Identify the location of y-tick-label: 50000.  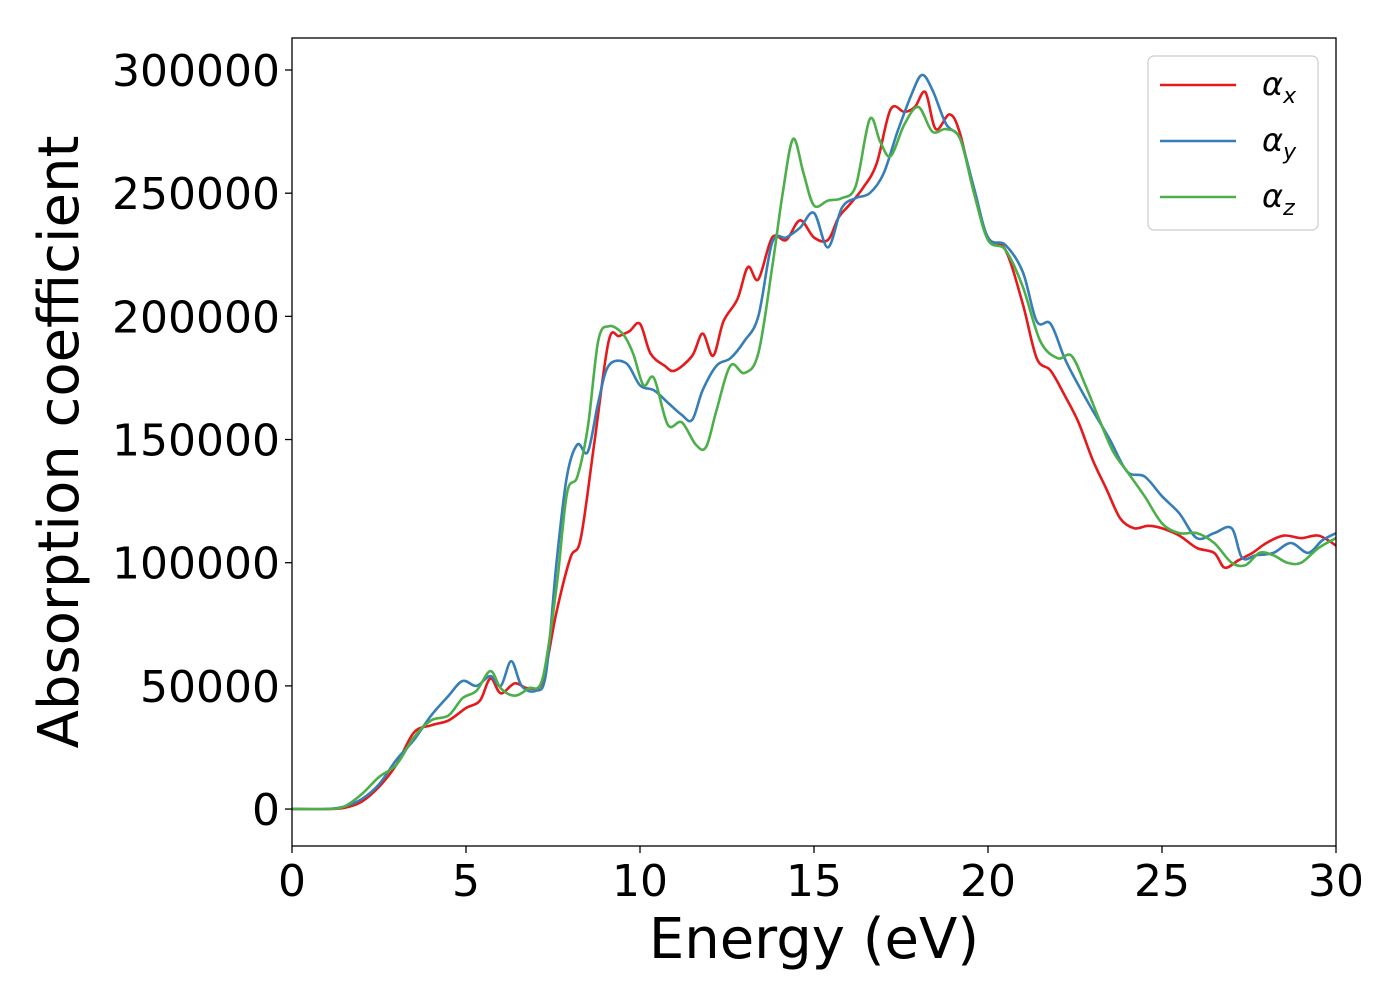
(210, 687).